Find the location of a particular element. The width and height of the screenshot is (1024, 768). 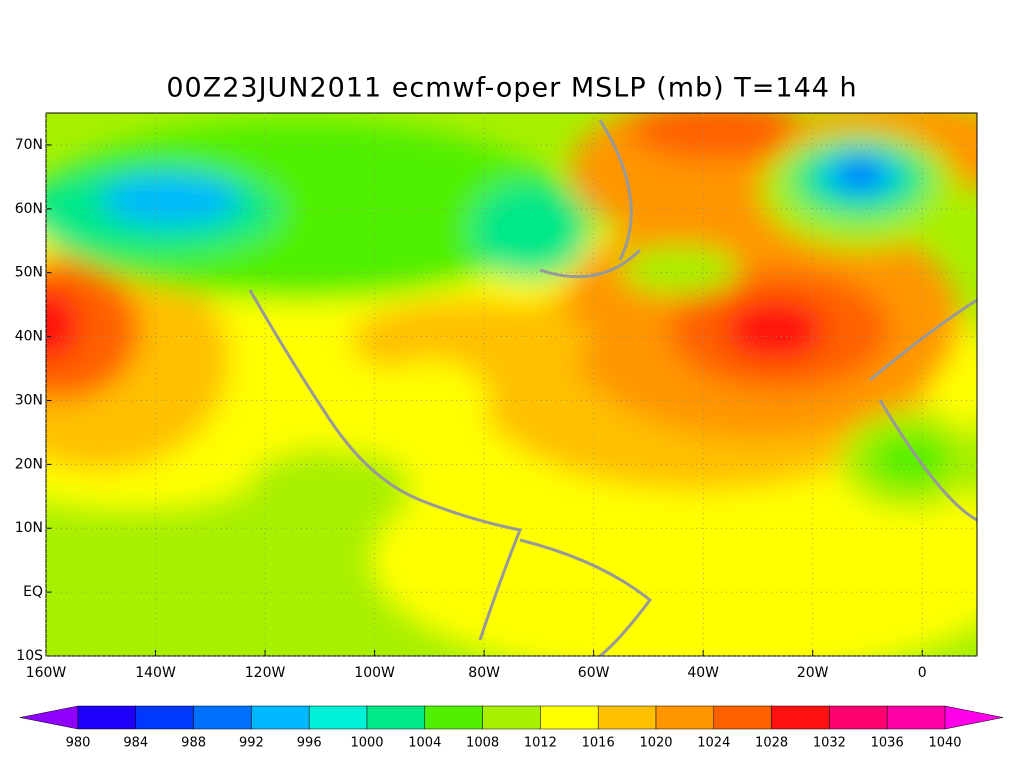

lat-tick-label: 40N is located at coordinates (29, 337).